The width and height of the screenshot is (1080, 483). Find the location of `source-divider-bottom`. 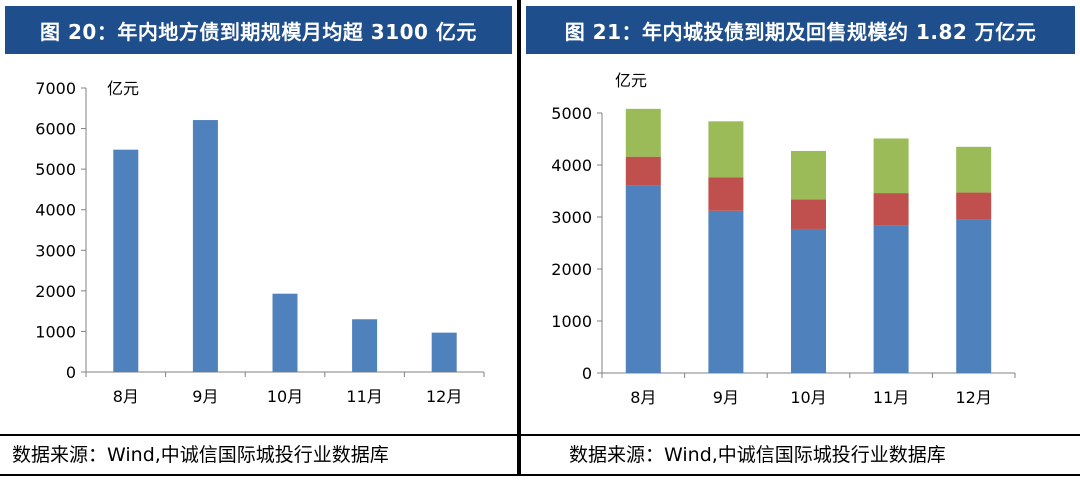

source-divider-bottom is located at coordinates (540, 475).